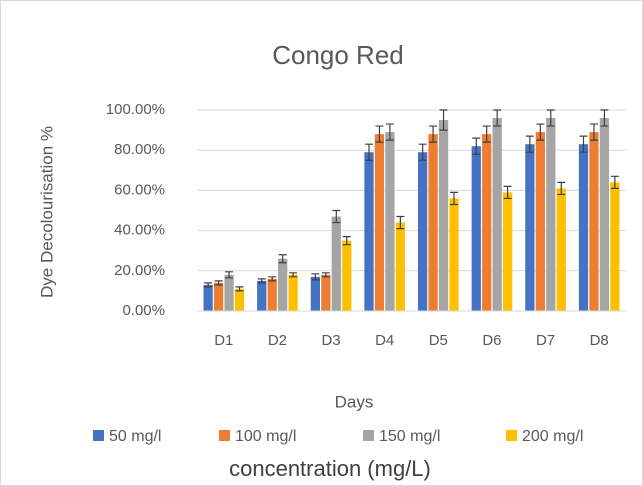 The width and height of the screenshot is (643, 486). Describe the element at coordinates (552, 436) in the screenshot. I see `legend-label: 200 mg/l` at that location.